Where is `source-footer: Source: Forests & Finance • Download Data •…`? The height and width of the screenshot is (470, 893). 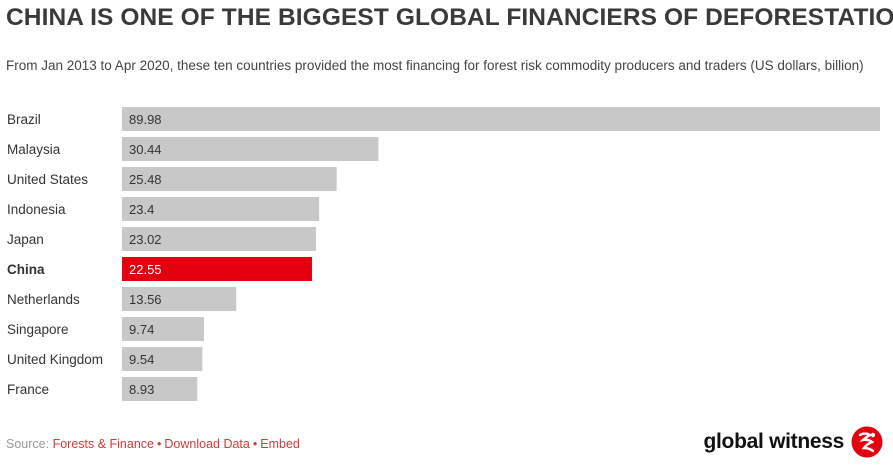 source-footer: Source: Forests & Finance • Download Data •… is located at coordinates (153, 444).